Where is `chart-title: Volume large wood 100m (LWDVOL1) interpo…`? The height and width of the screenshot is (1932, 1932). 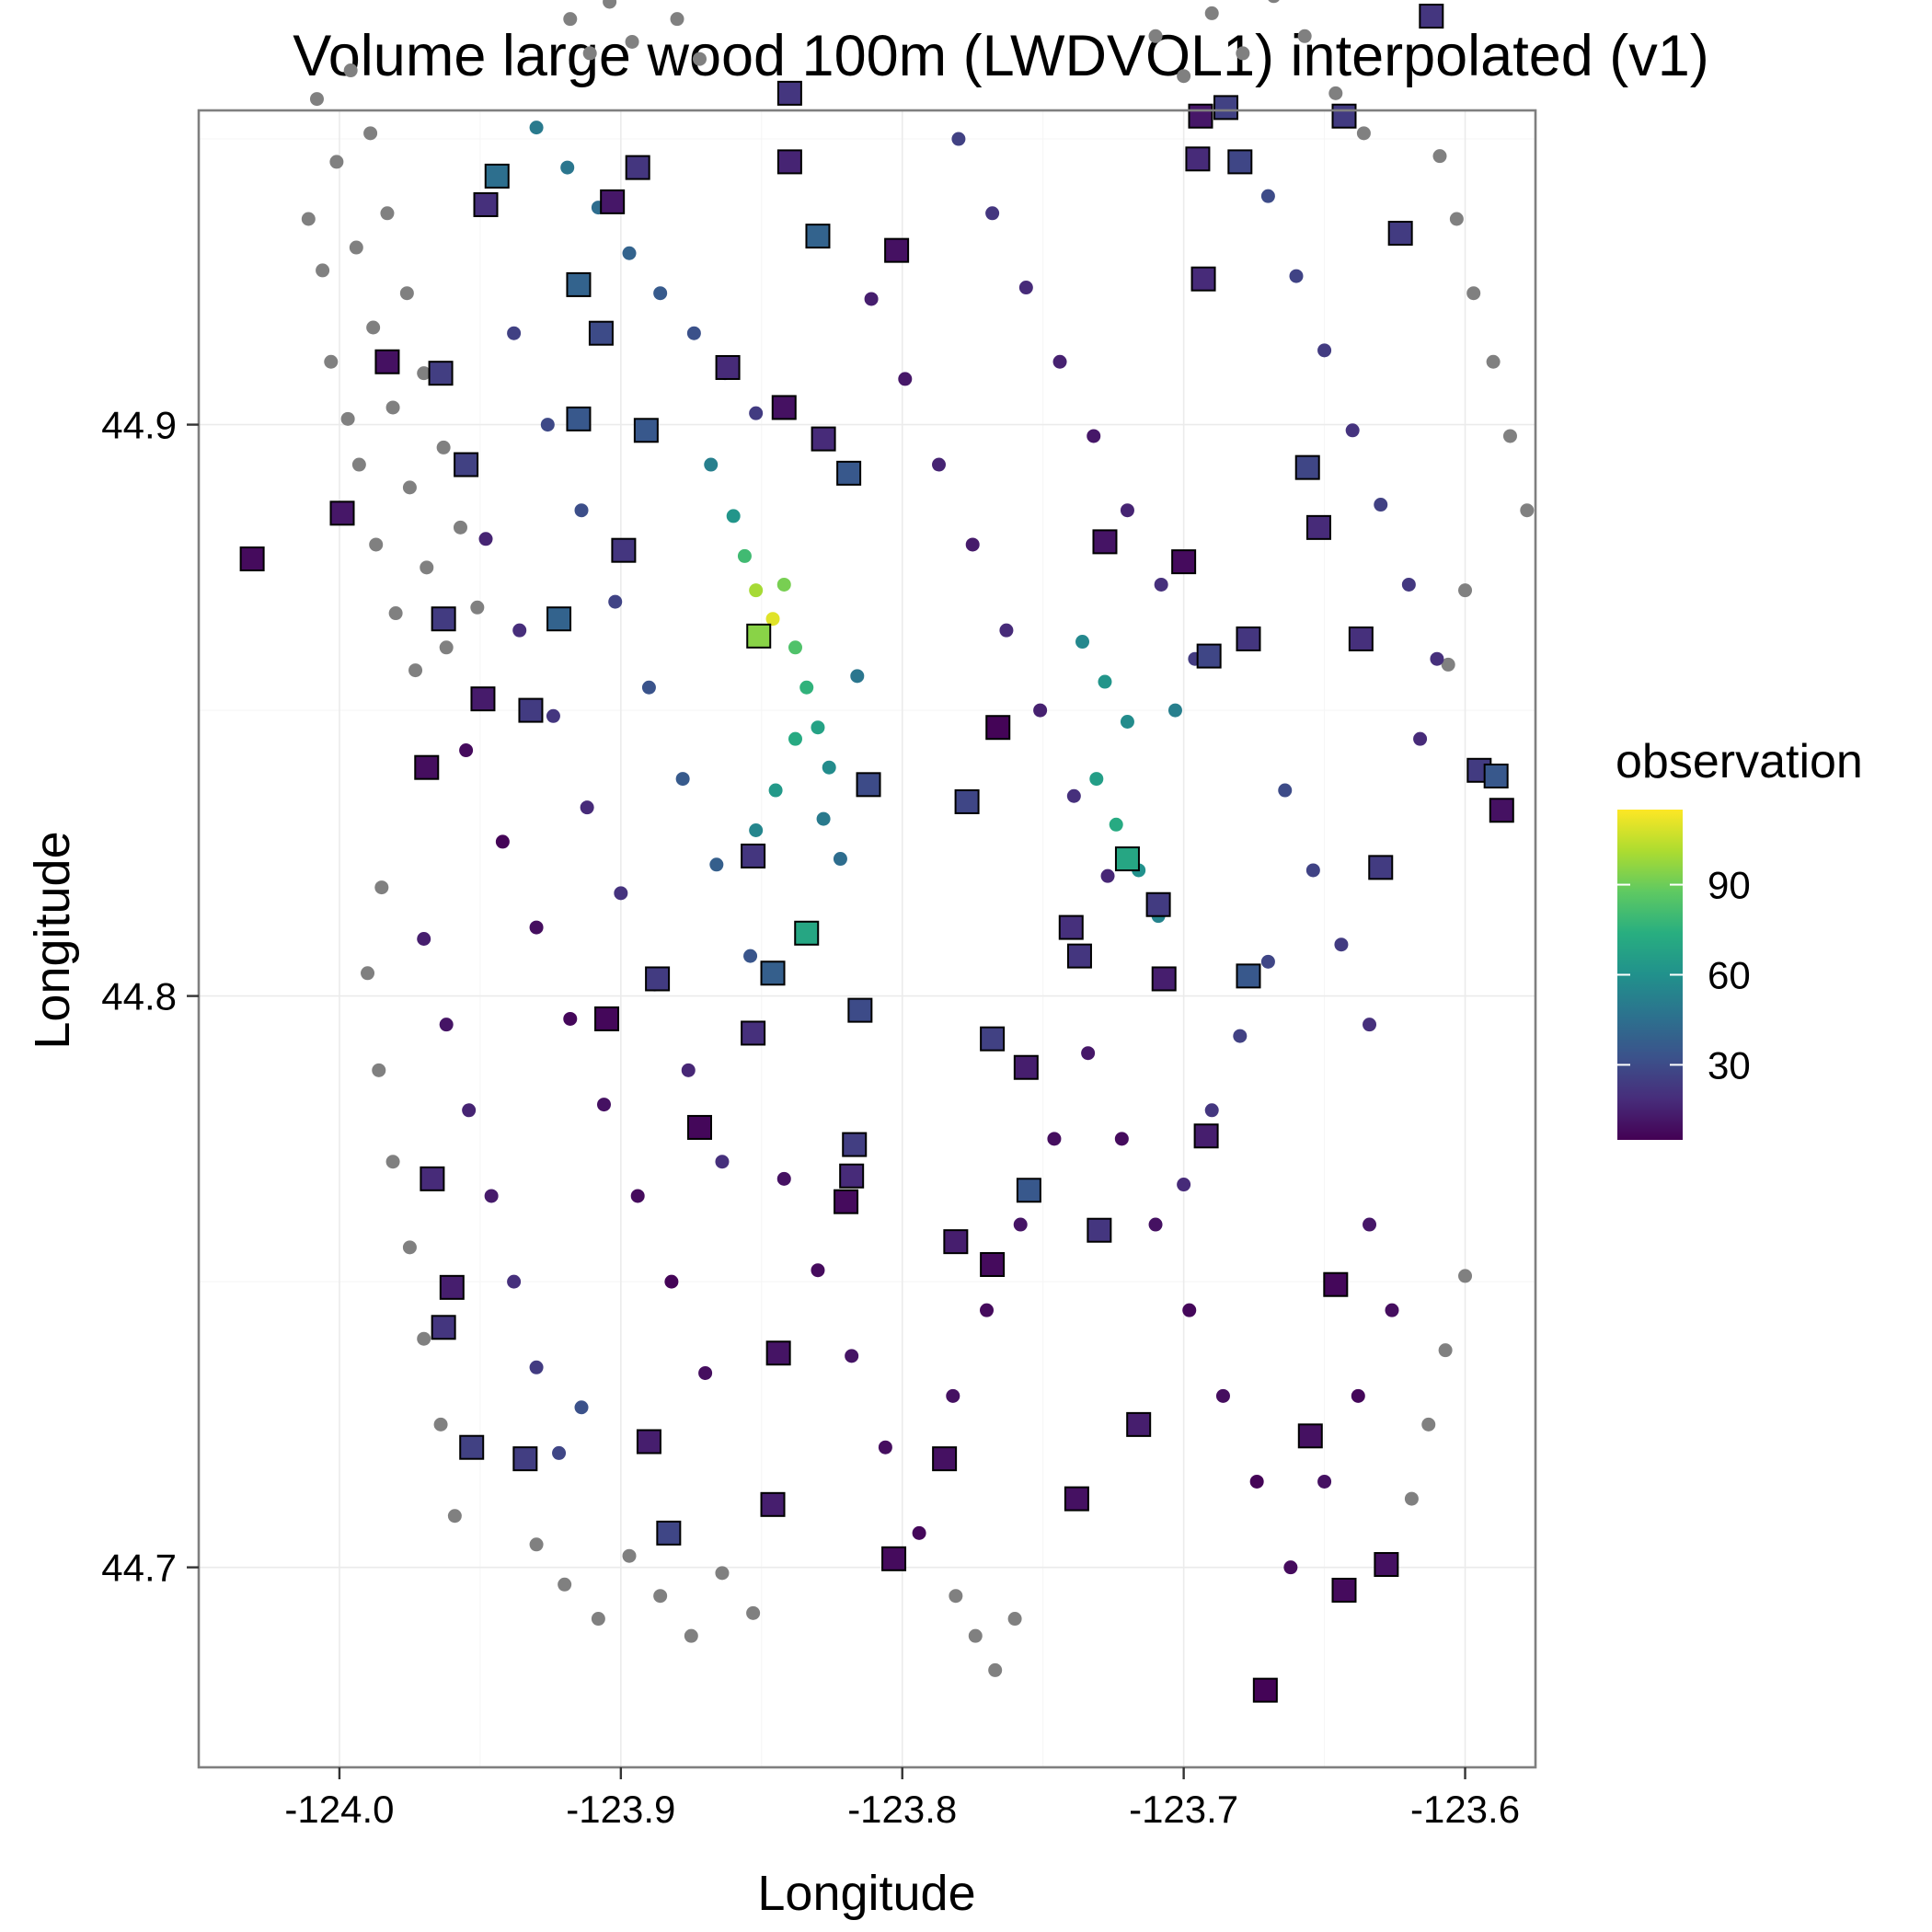 chart-title: Volume large wood 100m (LWDVOL1) interpo… is located at coordinates (1001, 56).